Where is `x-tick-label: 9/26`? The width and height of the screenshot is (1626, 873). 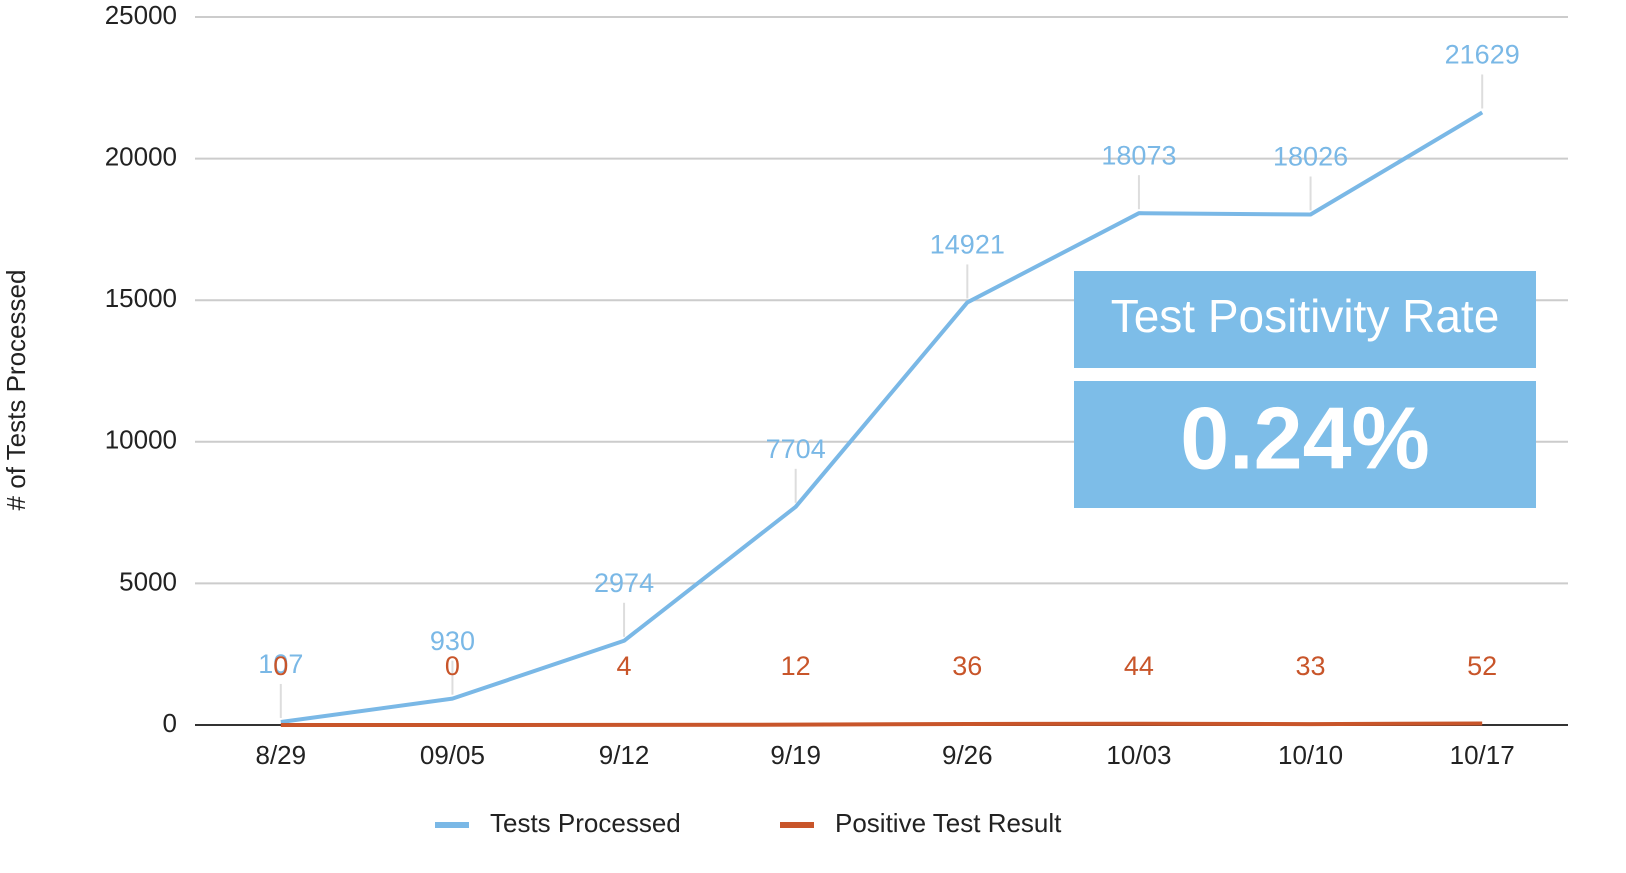
x-tick-label: 9/26 is located at coordinates (967, 755).